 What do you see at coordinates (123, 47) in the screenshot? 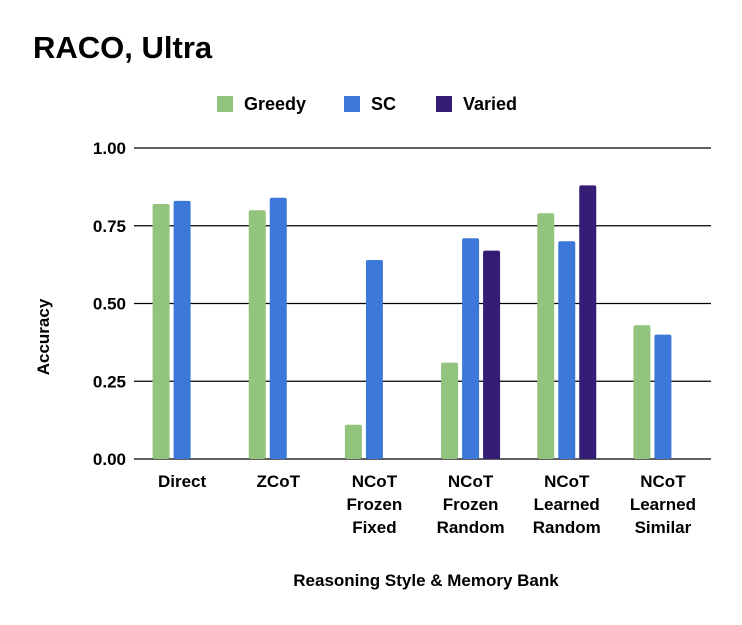
I see `chart-title: RACO, Ultra` at bounding box center [123, 47].